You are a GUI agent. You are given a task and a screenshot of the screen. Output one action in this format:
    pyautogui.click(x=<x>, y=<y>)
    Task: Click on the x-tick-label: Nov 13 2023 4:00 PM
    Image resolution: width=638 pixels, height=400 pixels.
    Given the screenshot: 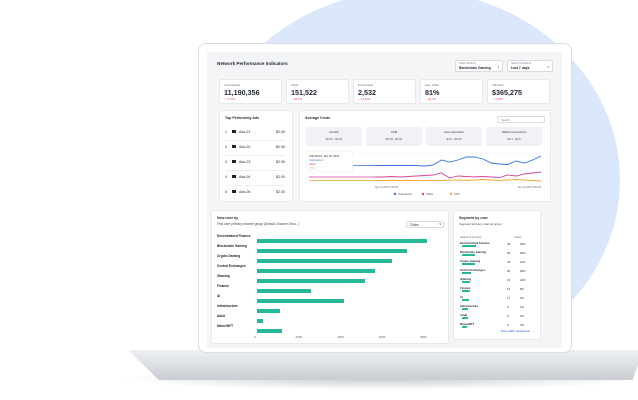 What is the action you would take?
    pyautogui.click(x=386, y=187)
    